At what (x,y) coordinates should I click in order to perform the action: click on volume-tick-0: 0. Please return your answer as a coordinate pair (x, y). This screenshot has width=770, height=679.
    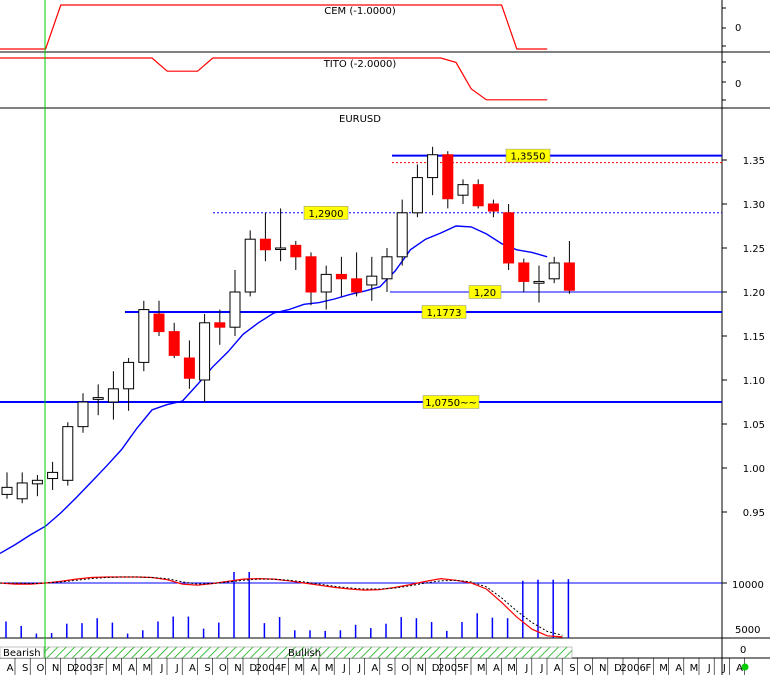
    Looking at the image, I should click on (743, 650).